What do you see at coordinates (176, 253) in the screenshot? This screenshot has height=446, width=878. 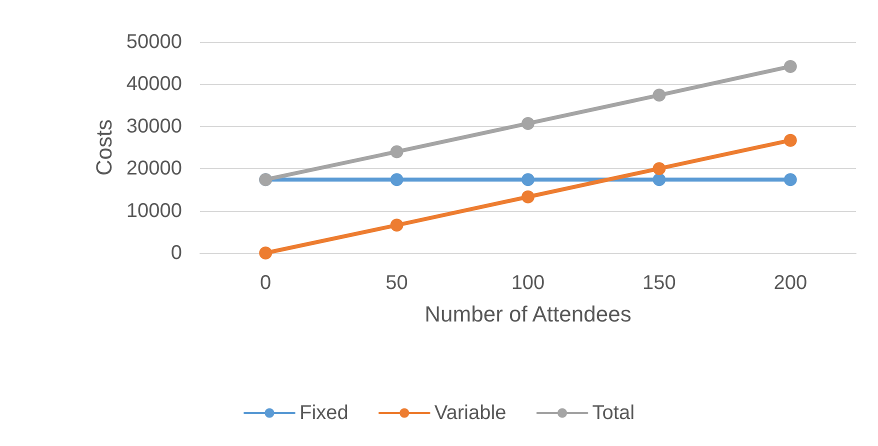 I see `y-tick-label: 0` at bounding box center [176, 253].